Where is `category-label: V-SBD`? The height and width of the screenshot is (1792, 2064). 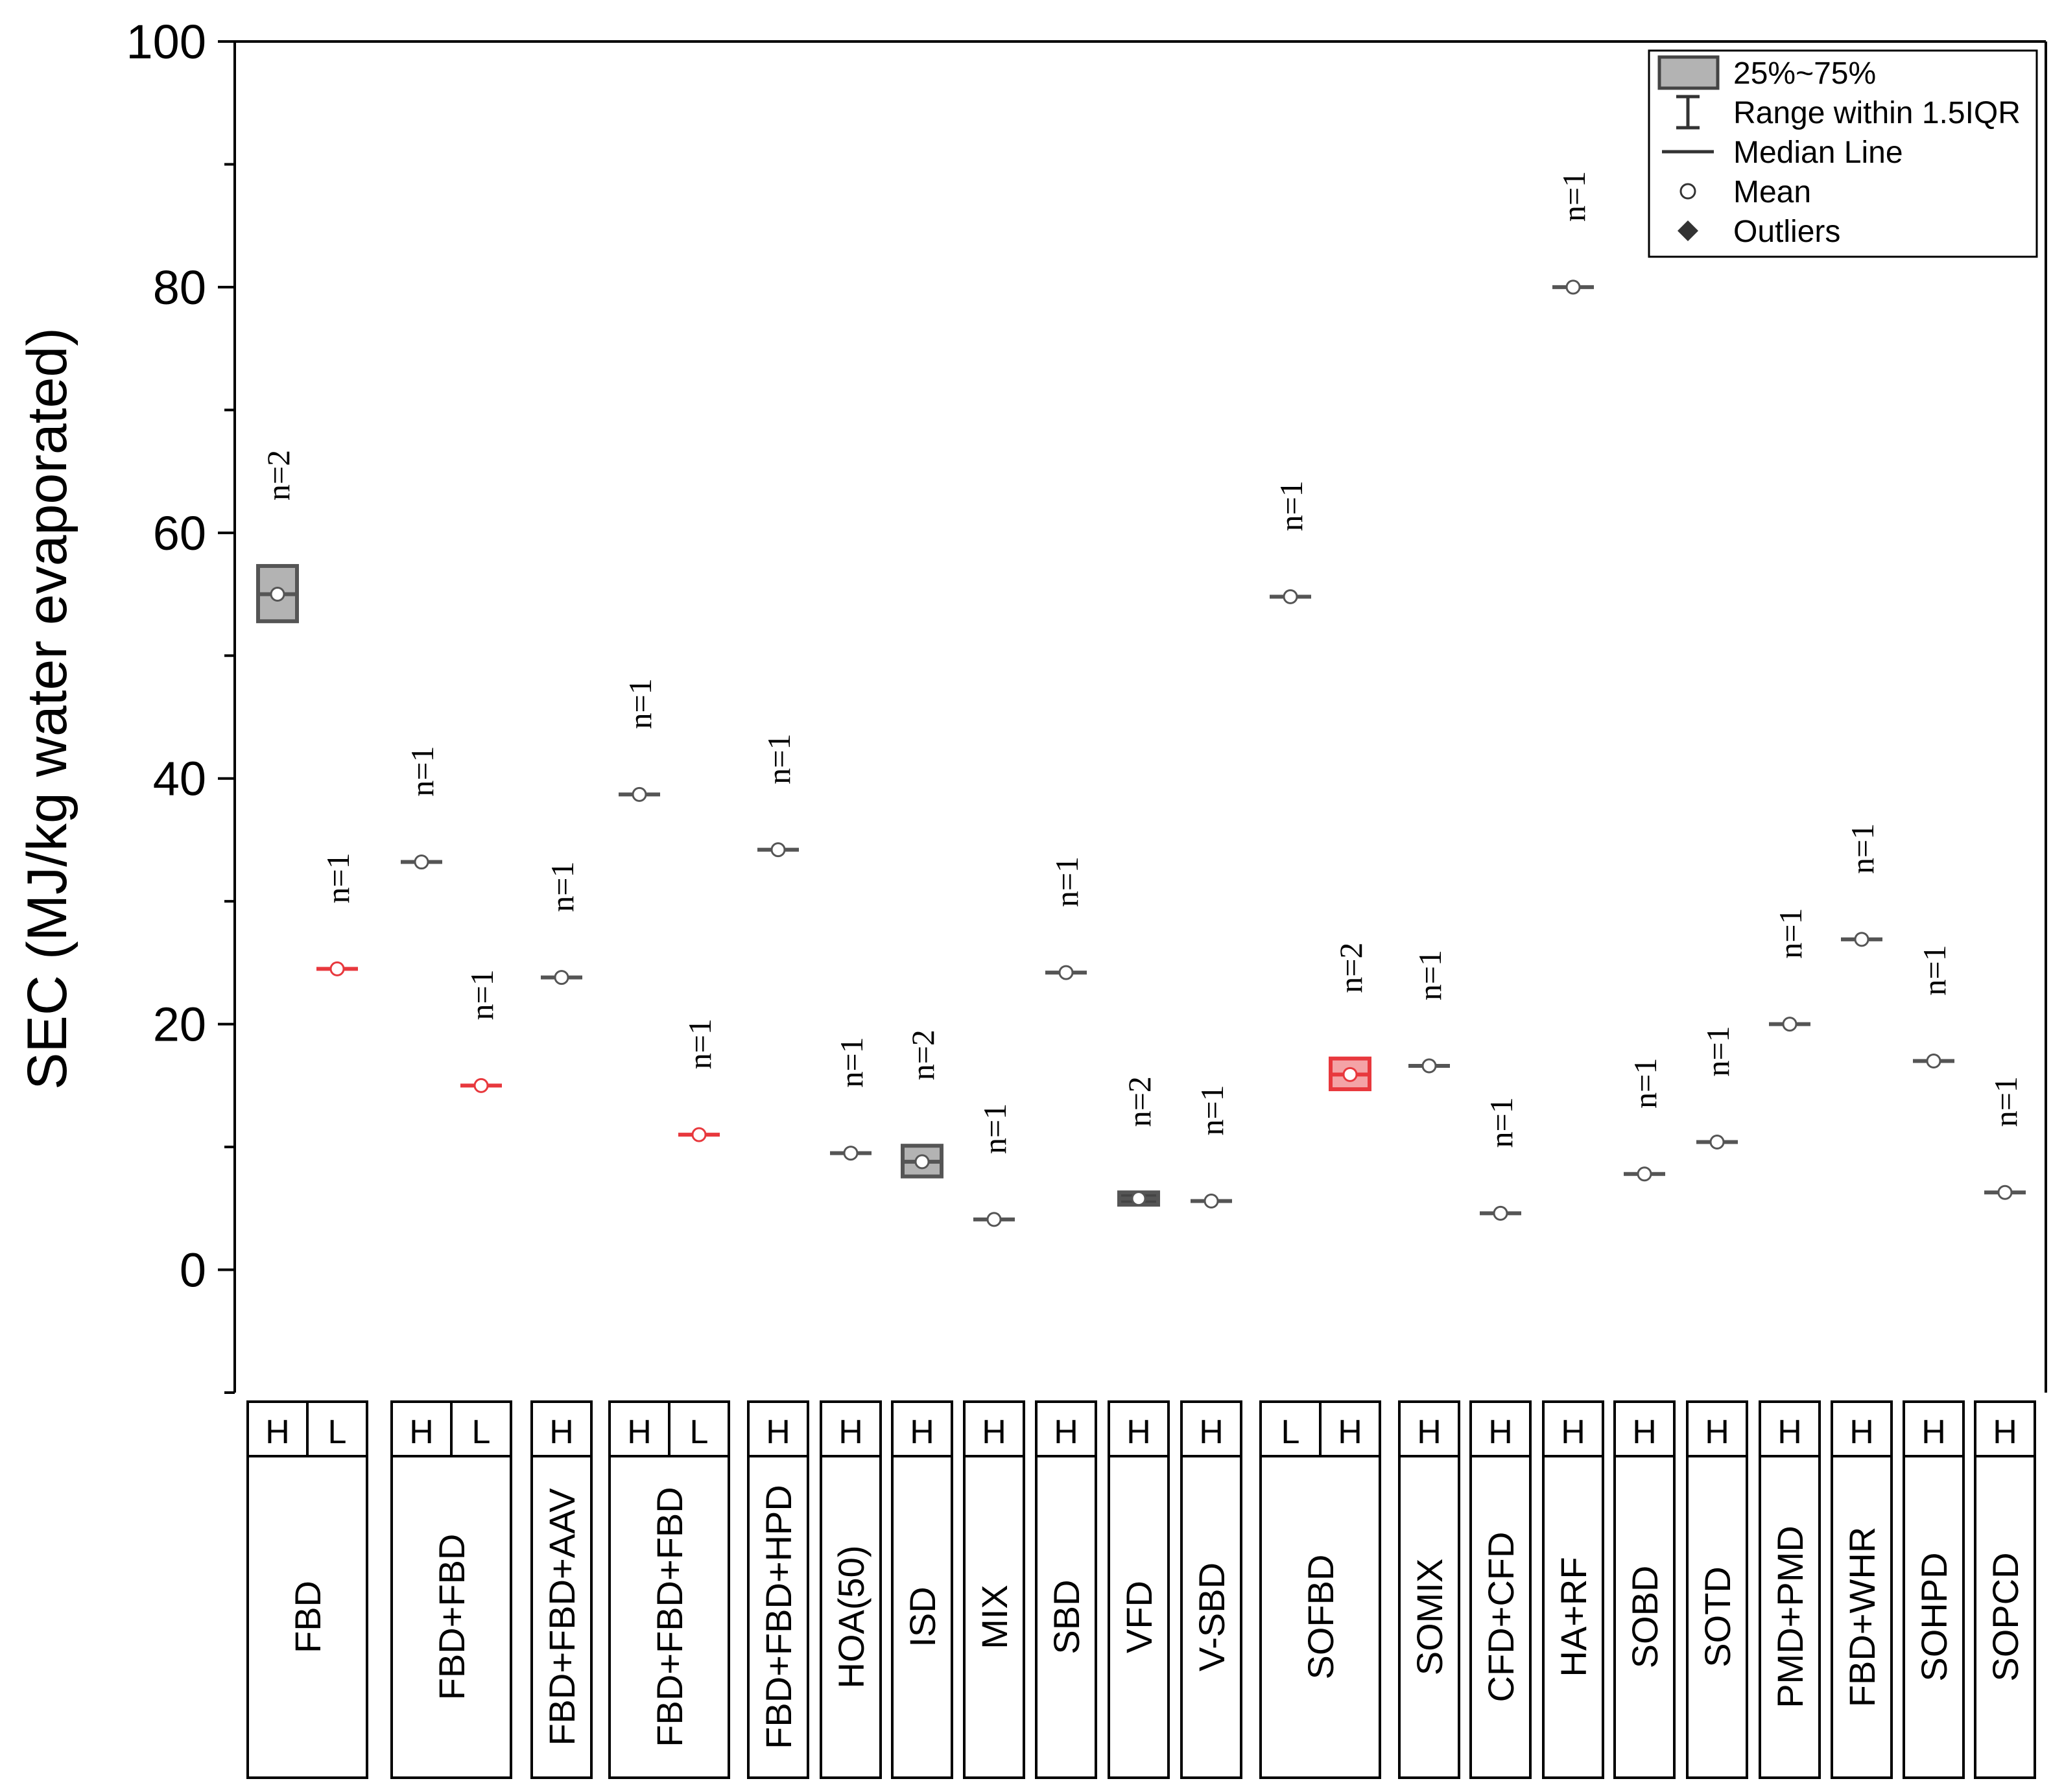
category-label: V-SBD is located at coordinates (1211, 1616).